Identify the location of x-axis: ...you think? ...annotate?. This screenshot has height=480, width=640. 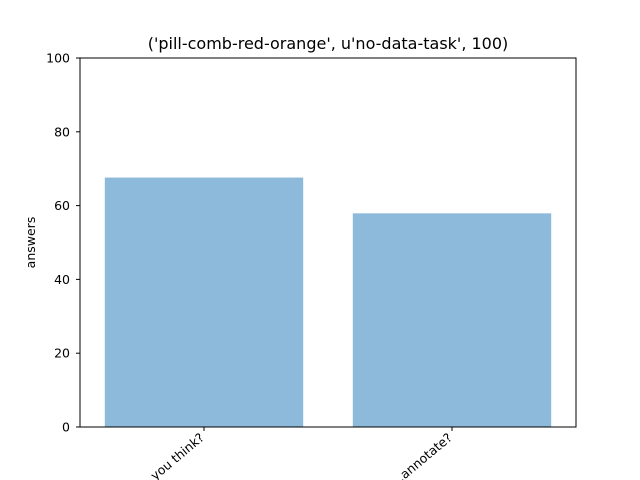
(296, 453).